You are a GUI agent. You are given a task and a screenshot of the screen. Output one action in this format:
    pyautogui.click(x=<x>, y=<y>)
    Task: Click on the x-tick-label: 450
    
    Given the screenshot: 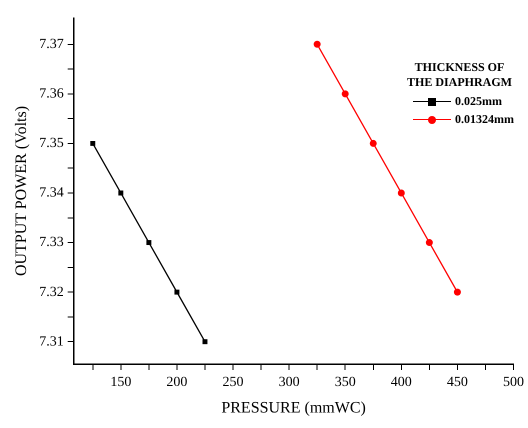 What is the action you would take?
    pyautogui.click(x=457, y=382)
    